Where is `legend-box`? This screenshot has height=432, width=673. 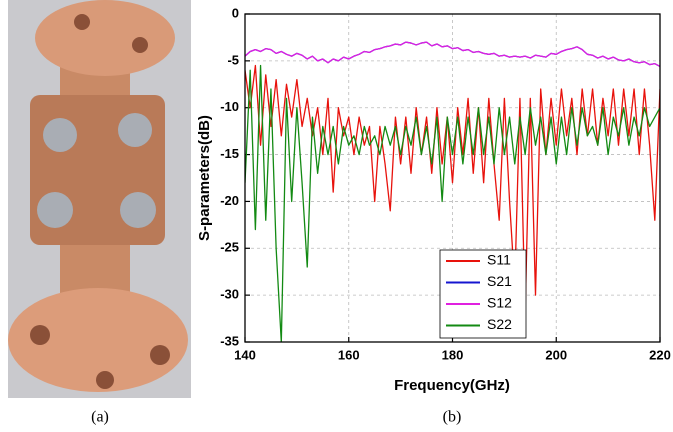
legend-box is located at coordinates (483, 294).